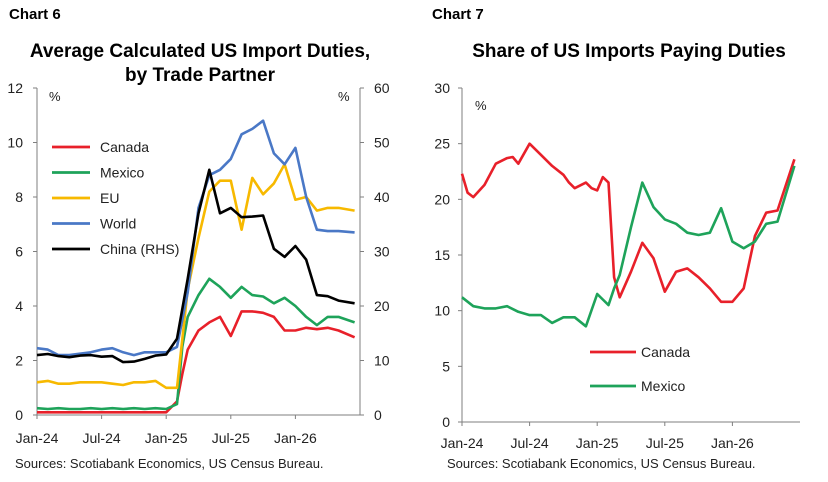 The height and width of the screenshot is (482, 828). Describe the element at coordinates (139, 249) in the screenshot. I see `chart-6-legend-label: China (RHS)` at that location.